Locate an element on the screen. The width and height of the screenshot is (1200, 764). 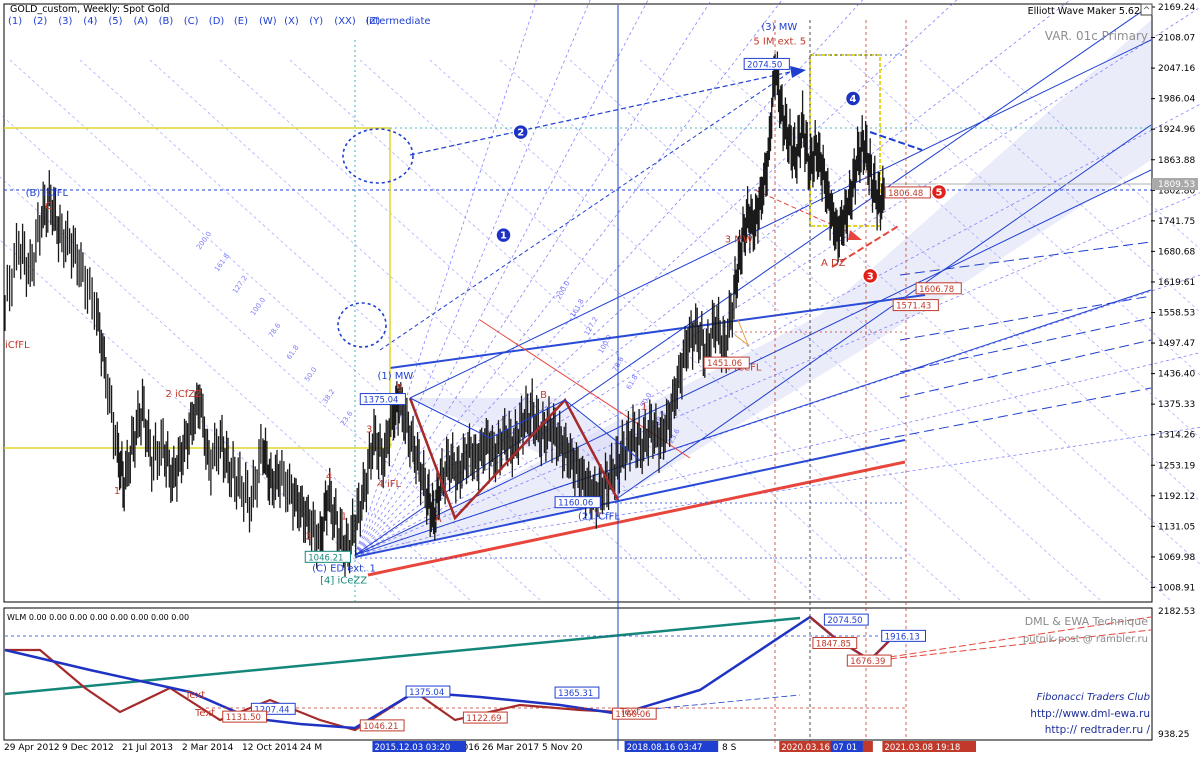
price-box-frame-pb4 is located at coordinates (915, 305).